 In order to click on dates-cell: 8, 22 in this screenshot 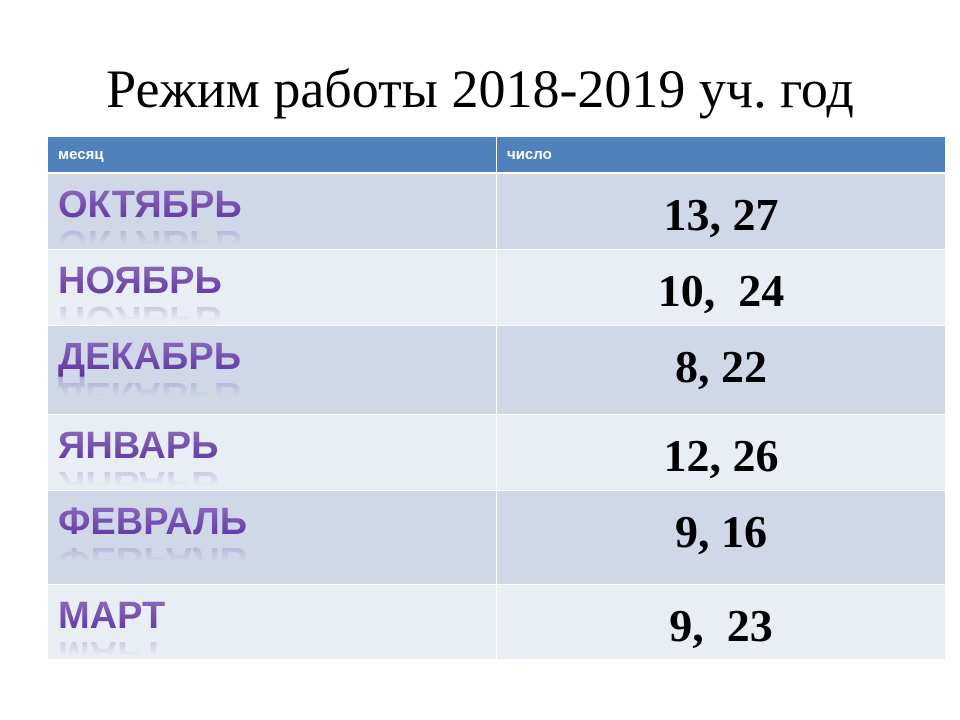, I will do `click(721, 366)`.